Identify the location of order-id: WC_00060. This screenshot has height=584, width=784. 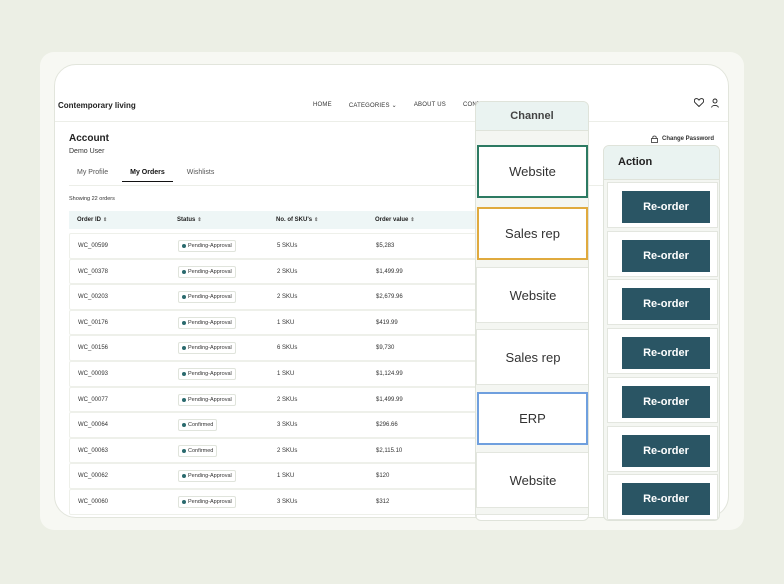
(93, 501).